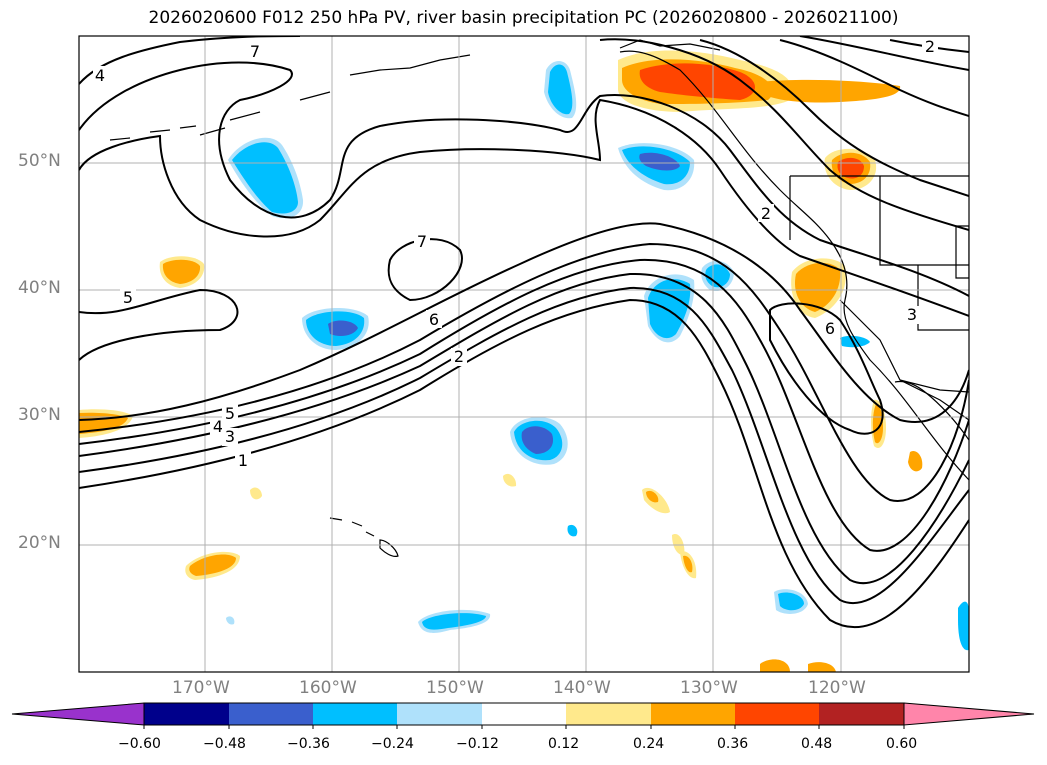 The image size is (1047, 765). What do you see at coordinates (39, 543) in the screenshot?
I see `lat-label: 20°N` at bounding box center [39, 543].